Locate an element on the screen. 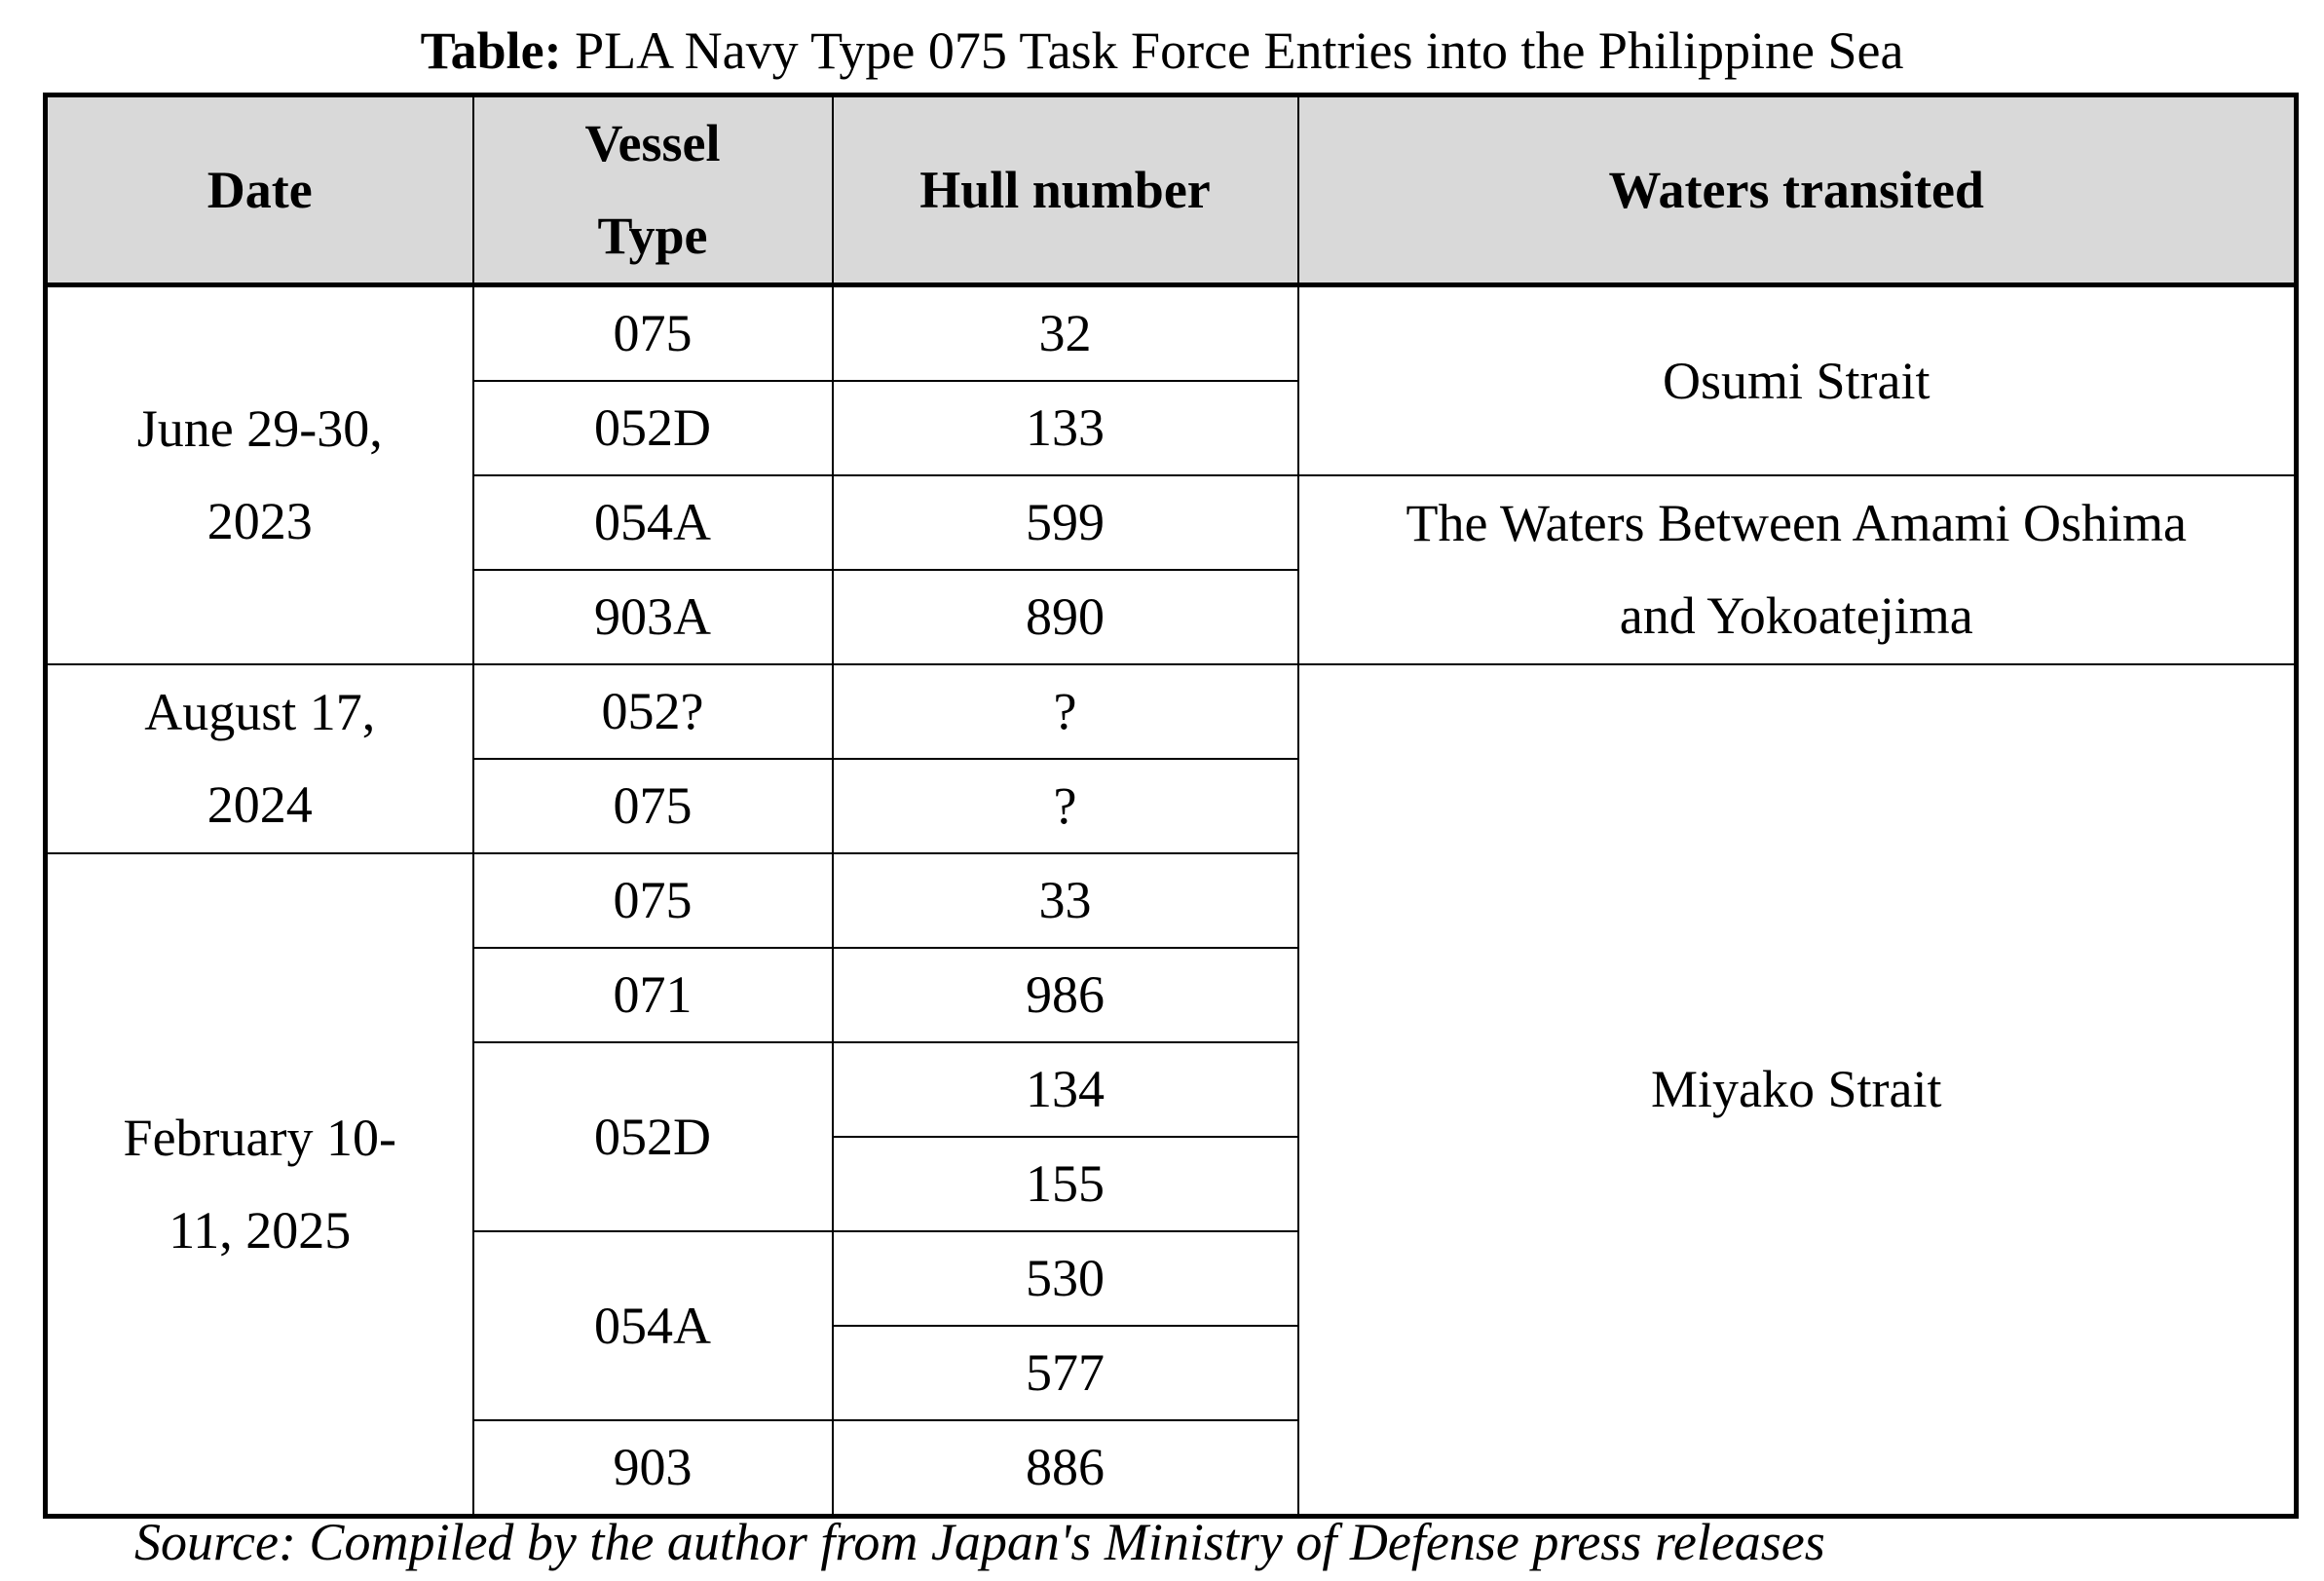 The width and height of the screenshot is (2324, 1581). hull-cell: 890 is located at coordinates (1065, 617).